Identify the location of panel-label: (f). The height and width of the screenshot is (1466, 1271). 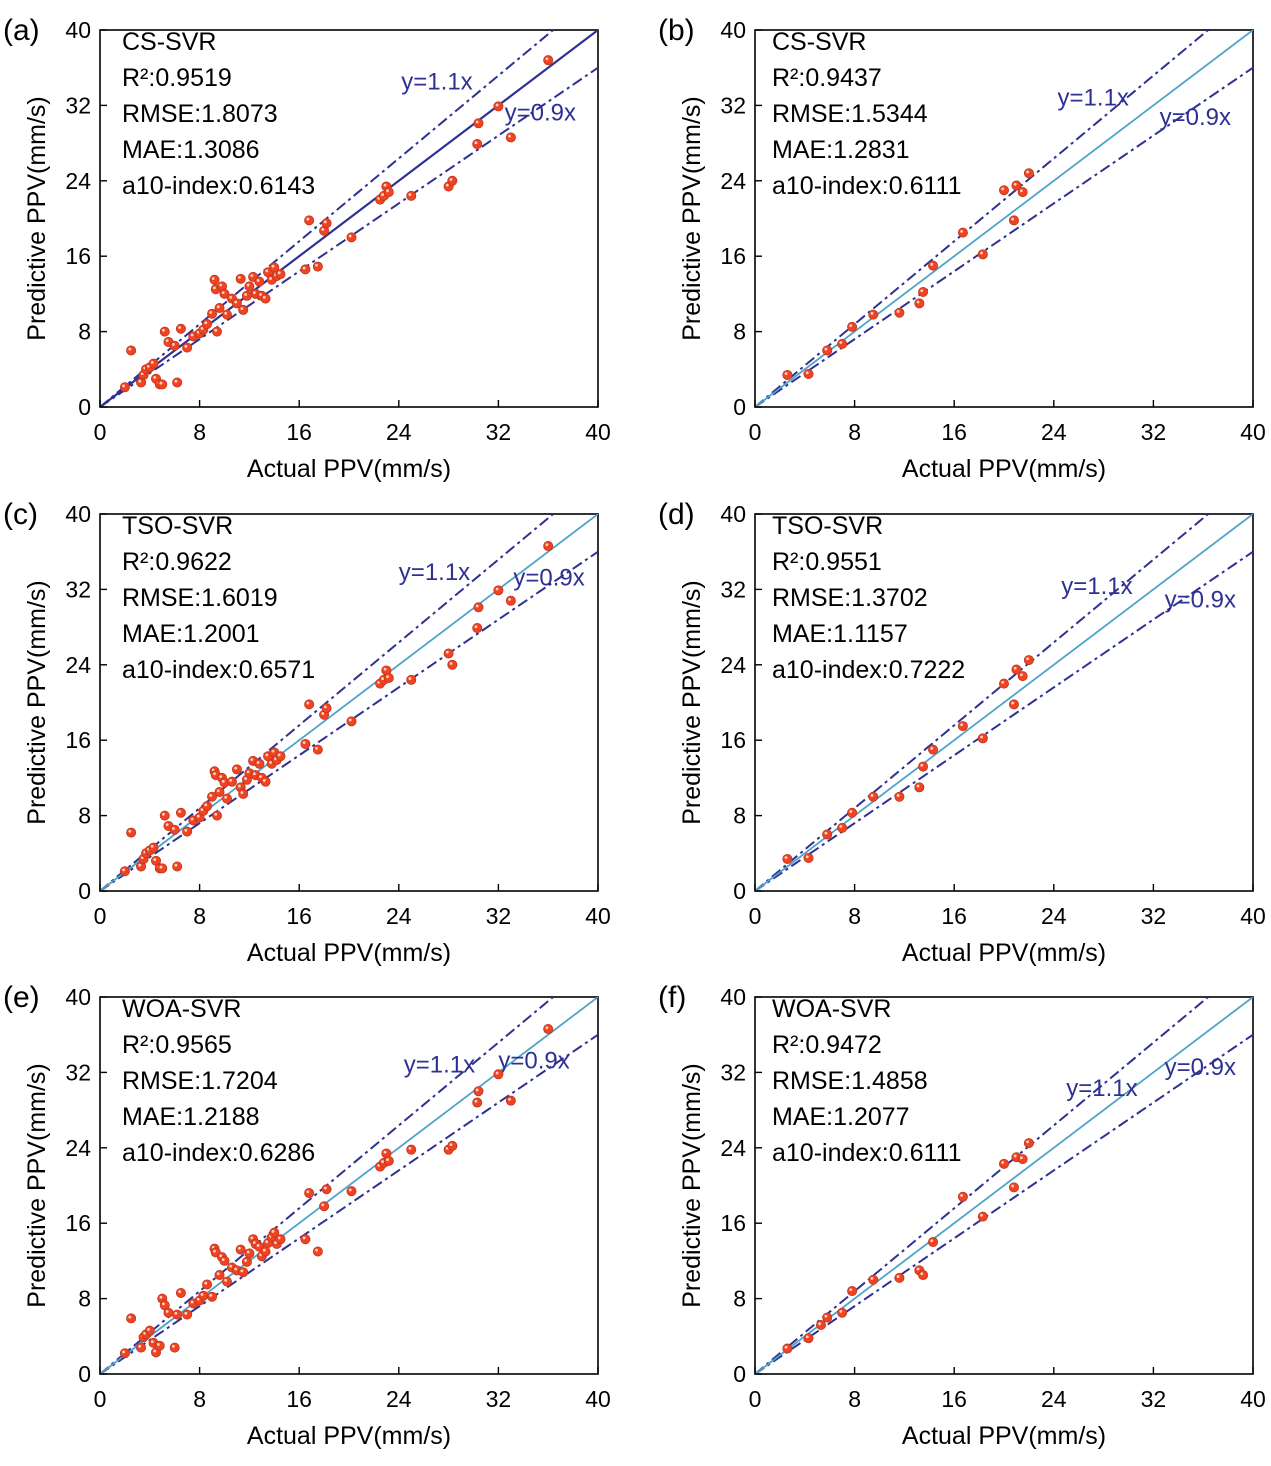
(672, 997).